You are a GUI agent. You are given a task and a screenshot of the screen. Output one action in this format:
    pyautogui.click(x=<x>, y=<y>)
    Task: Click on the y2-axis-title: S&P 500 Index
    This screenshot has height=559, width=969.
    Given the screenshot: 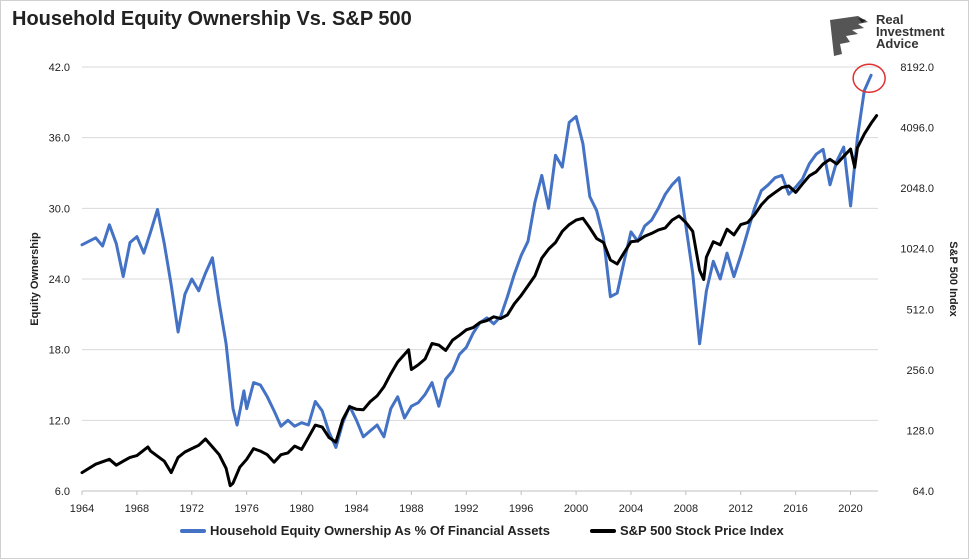 What is the action you would take?
    pyautogui.click(x=953, y=279)
    